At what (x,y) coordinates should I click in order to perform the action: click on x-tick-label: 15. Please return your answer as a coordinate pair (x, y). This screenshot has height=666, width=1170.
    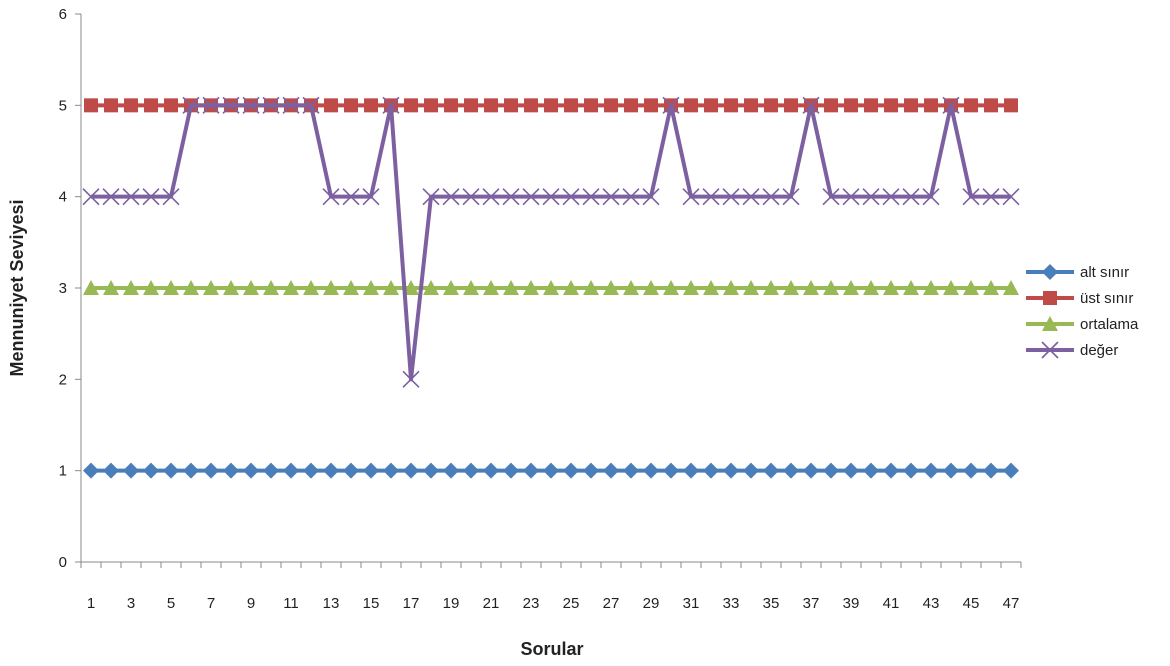
    Looking at the image, I should click on (371, 603).